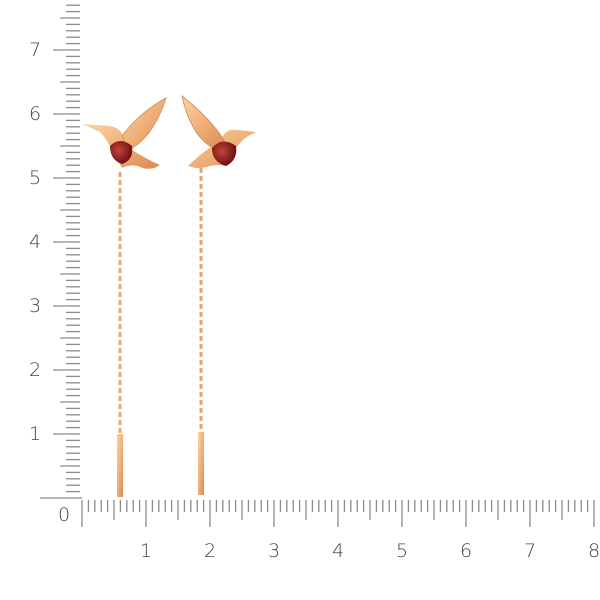 The height and width of the screenshot is (600, 600). Describe the element at coordinates (35, 114) in the screenshot. I see `y-axis-label: 6` at that location.